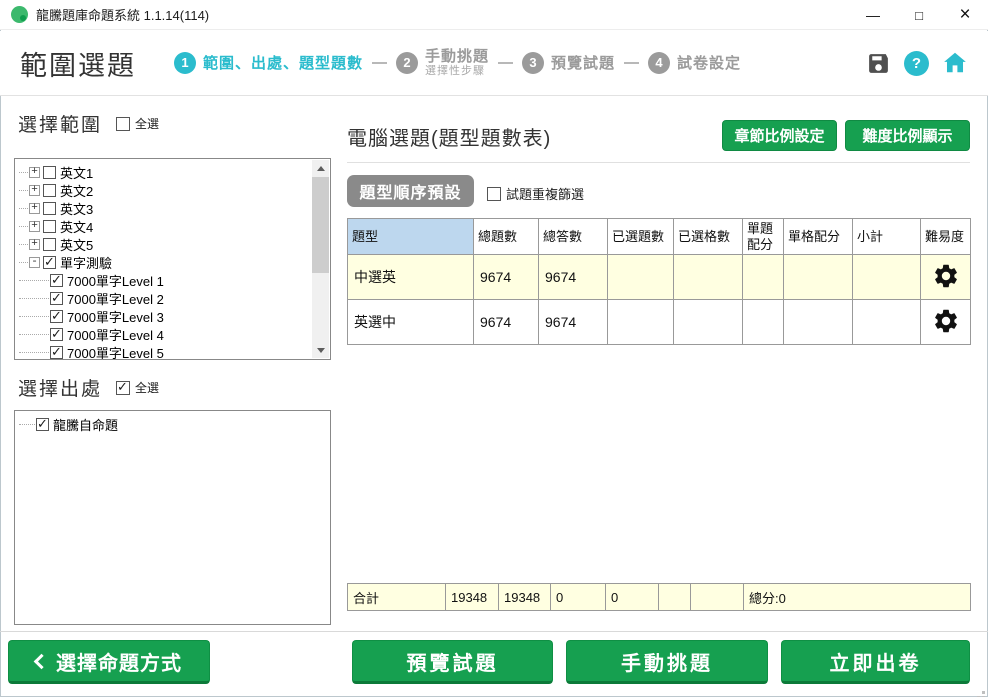 Image resolution: width=988 pixels, height=697 pixels. What do you see at coordinates (173, 226) in the screenshot?
I see `tree-item: + 英文4` at bounding box center [173, 226].